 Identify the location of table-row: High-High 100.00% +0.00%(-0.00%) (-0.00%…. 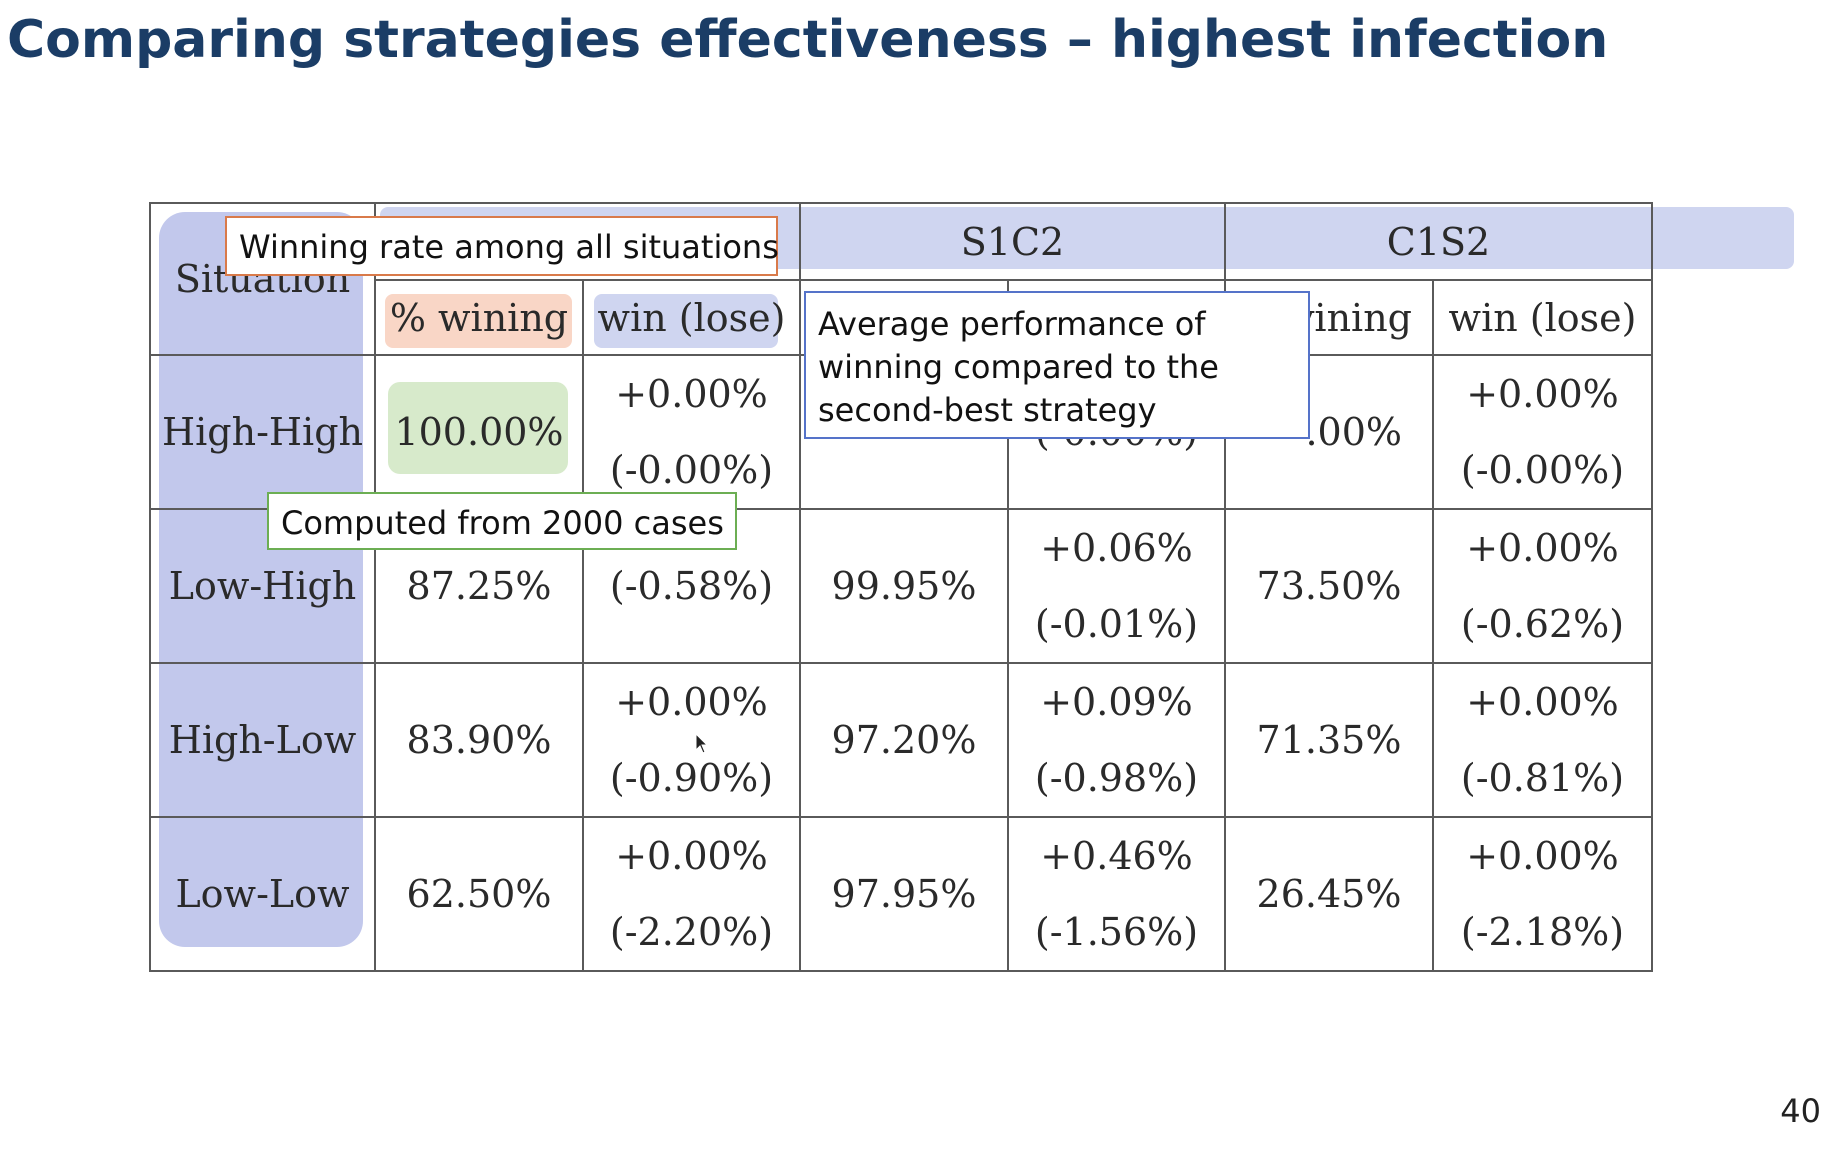
(901, 432).